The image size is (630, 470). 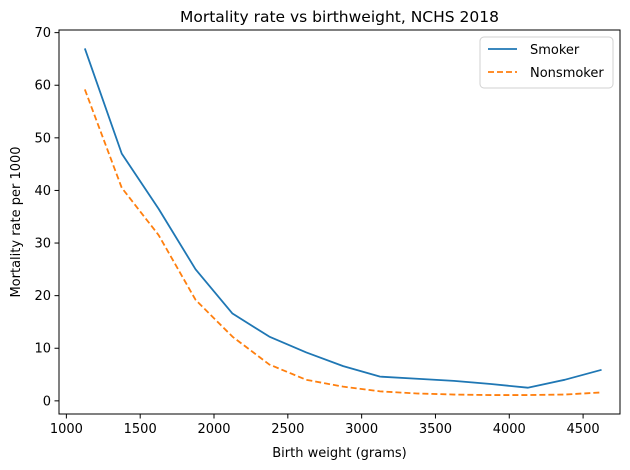 What do you see at coordinates (140, 429) in the screenshot?
I see `x-tick-label-1500: 1500` at bounding box center [140, 429].